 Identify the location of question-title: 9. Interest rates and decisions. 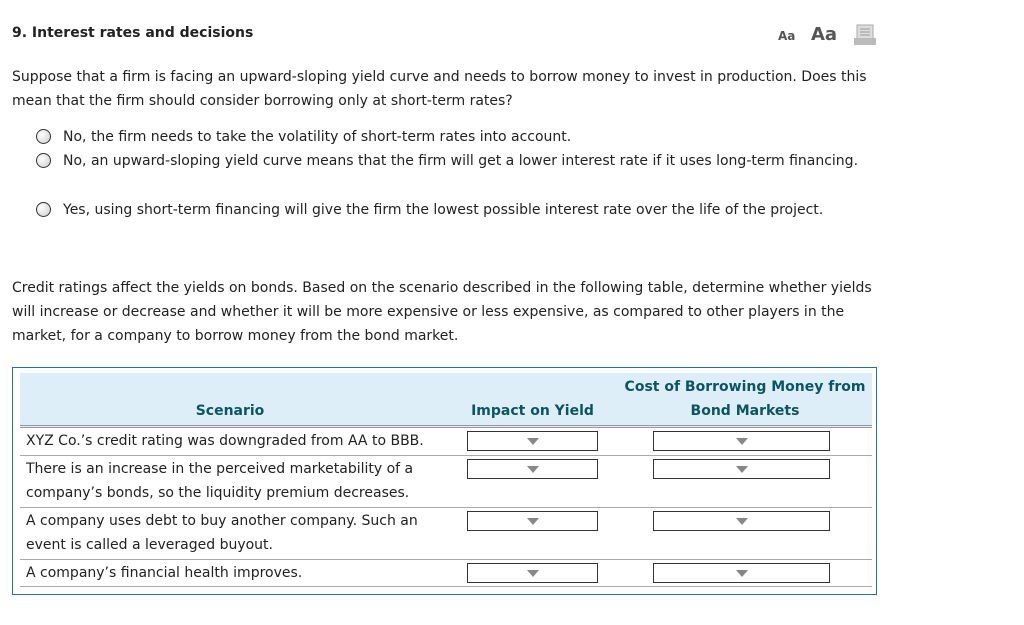
(133, 33).